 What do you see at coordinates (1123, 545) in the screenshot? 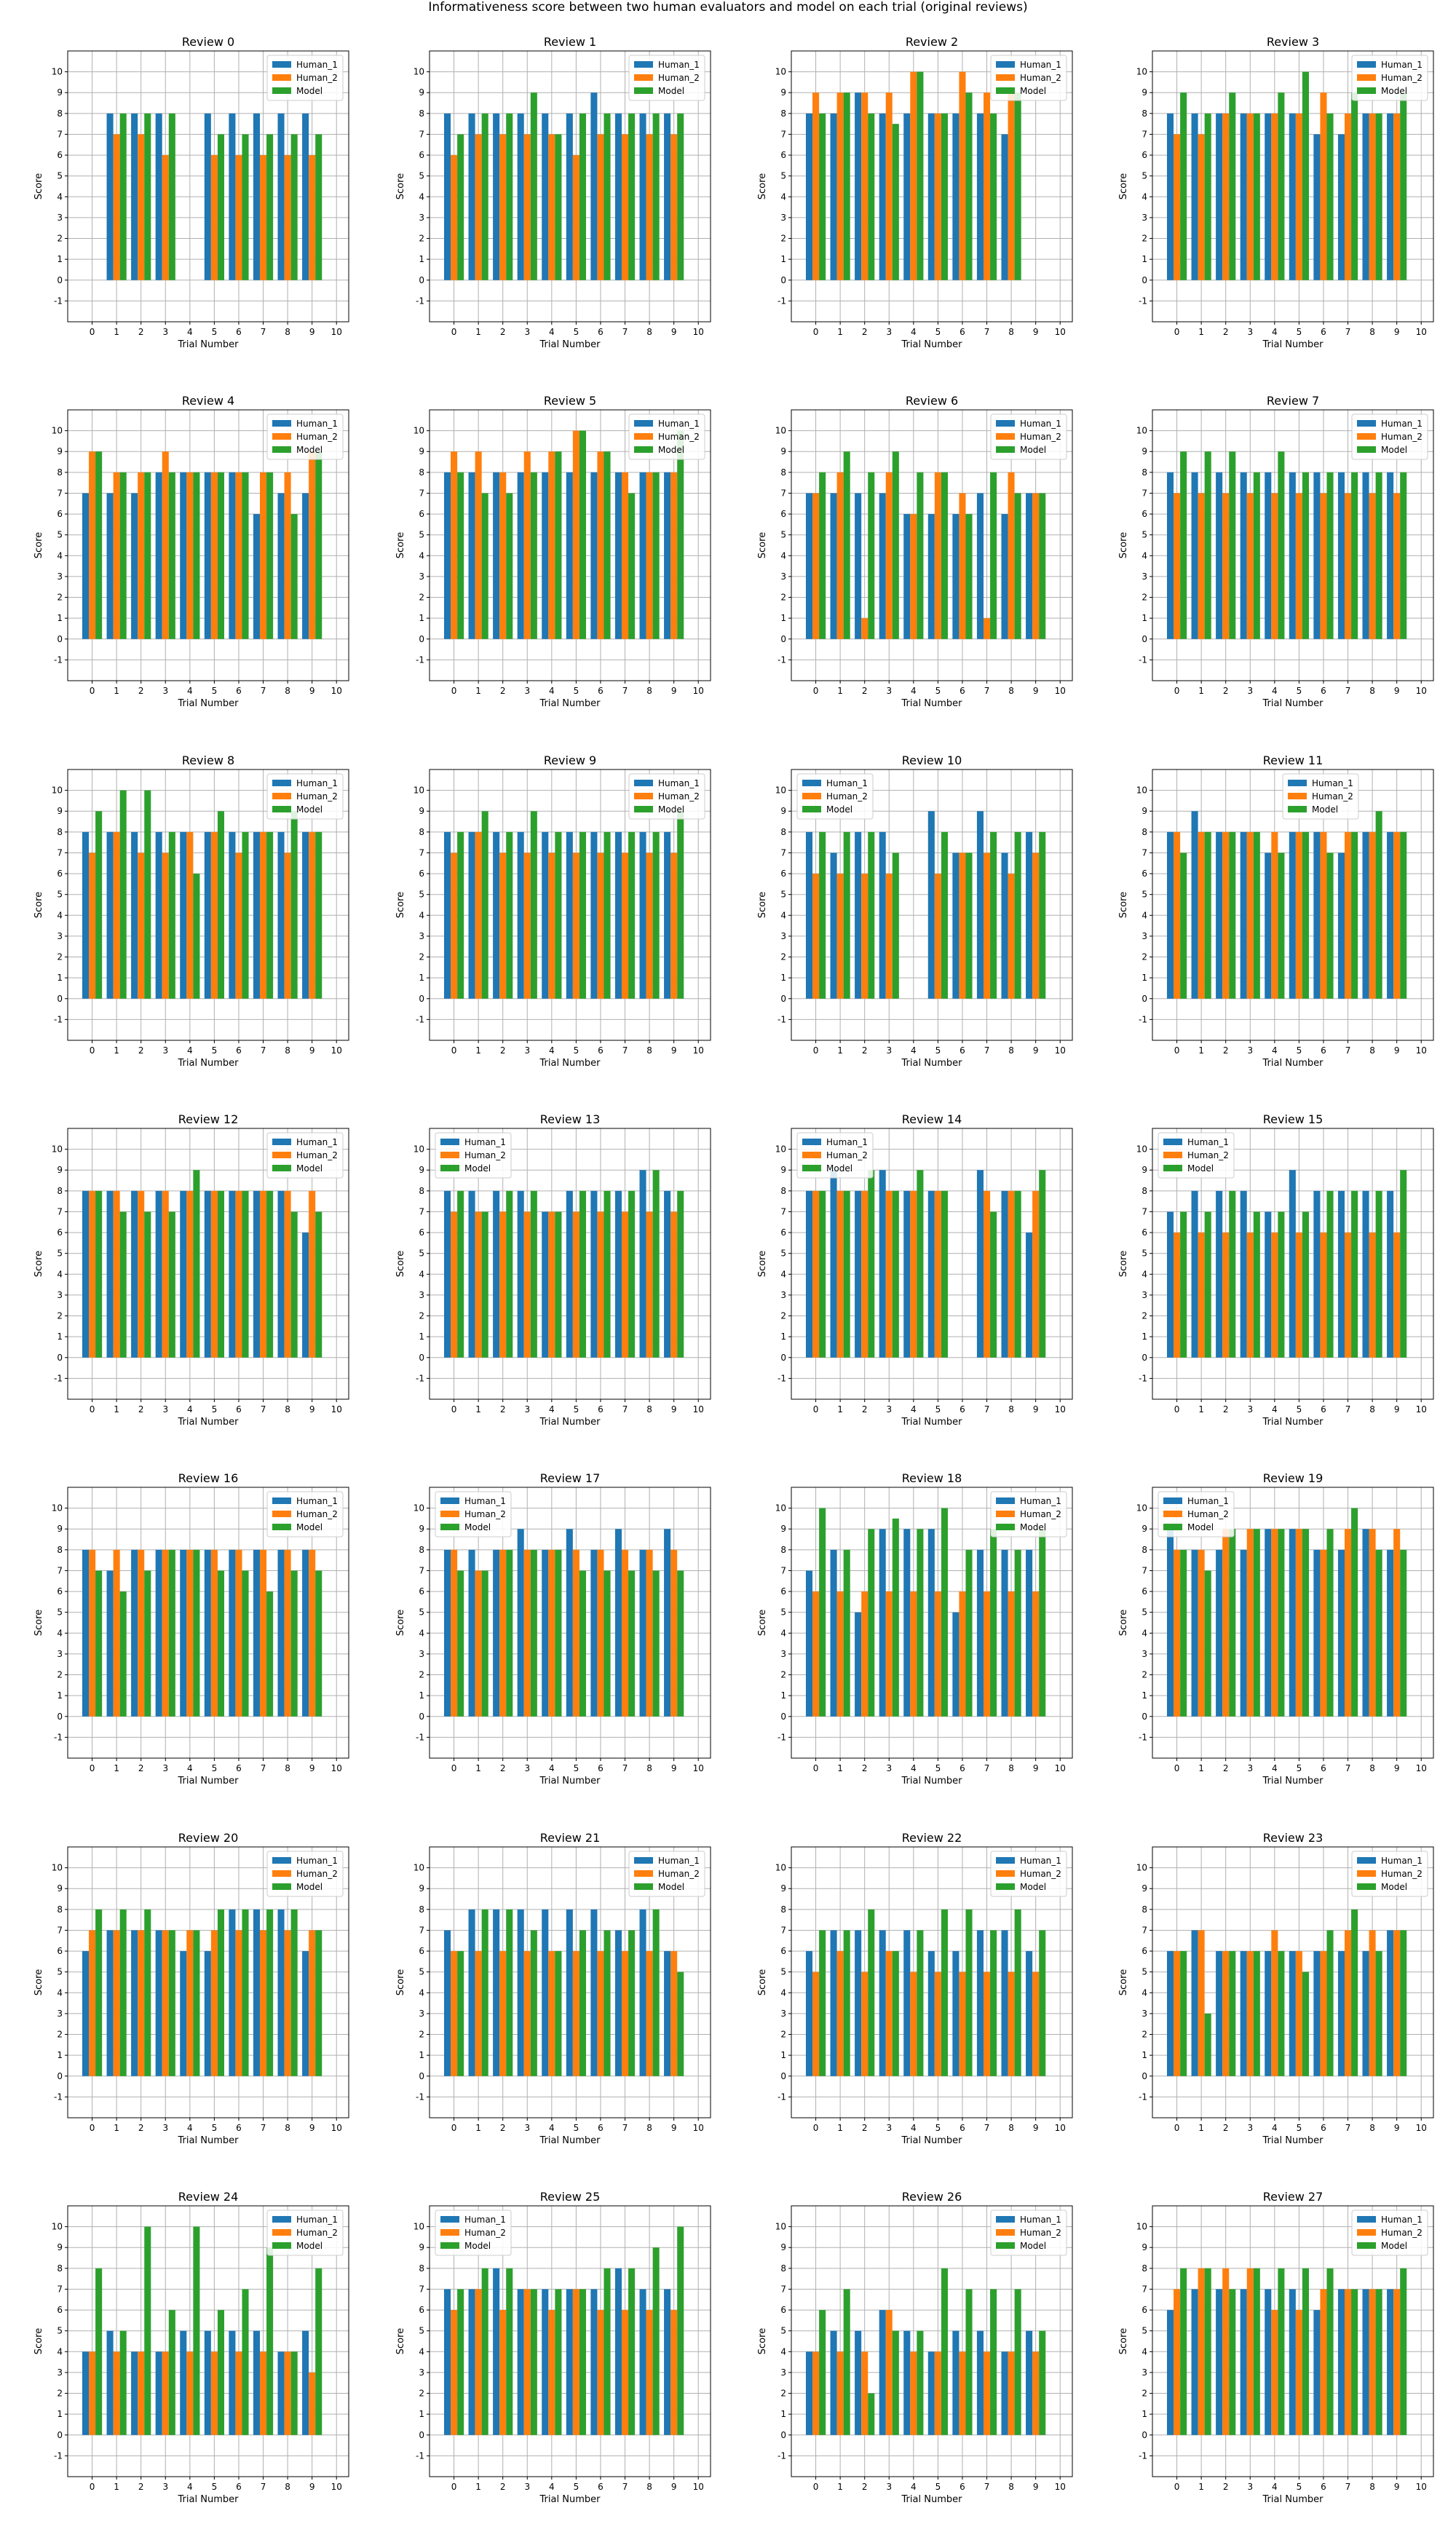
I see `y-axis-label: Score` at bounding box center [1123, 545].